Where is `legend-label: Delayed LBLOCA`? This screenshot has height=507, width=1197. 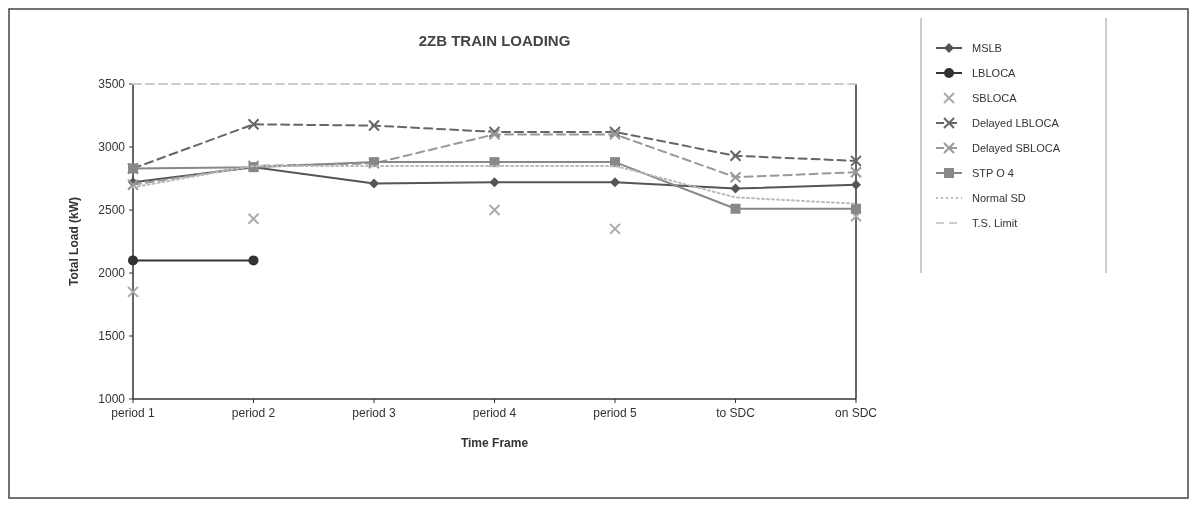
legend-label: Delayed LBLOCA is located at coordinates (1016, 122).